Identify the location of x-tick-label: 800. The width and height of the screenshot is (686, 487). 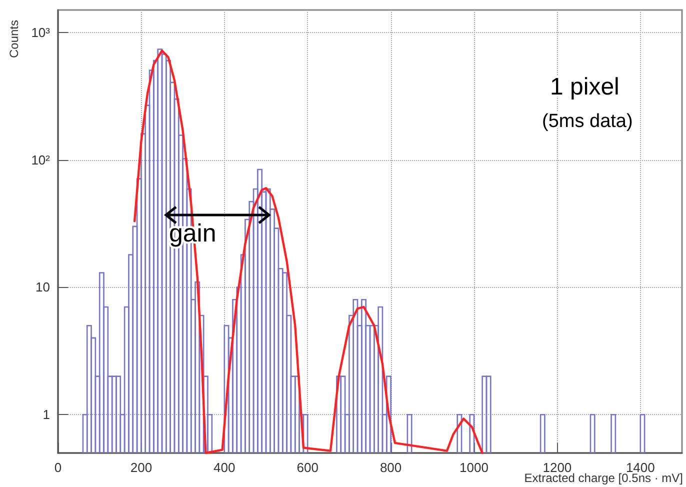
(391, 467).